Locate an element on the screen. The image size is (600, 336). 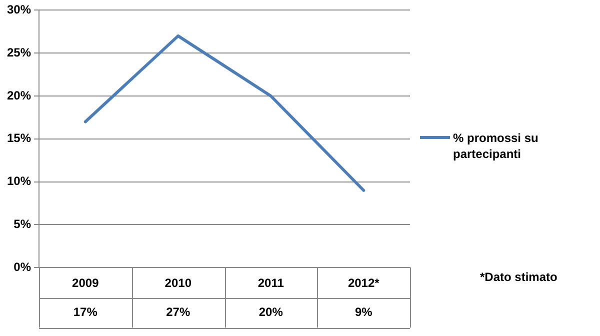
y-tick-label: 0% is located at coordinates (23, 267).